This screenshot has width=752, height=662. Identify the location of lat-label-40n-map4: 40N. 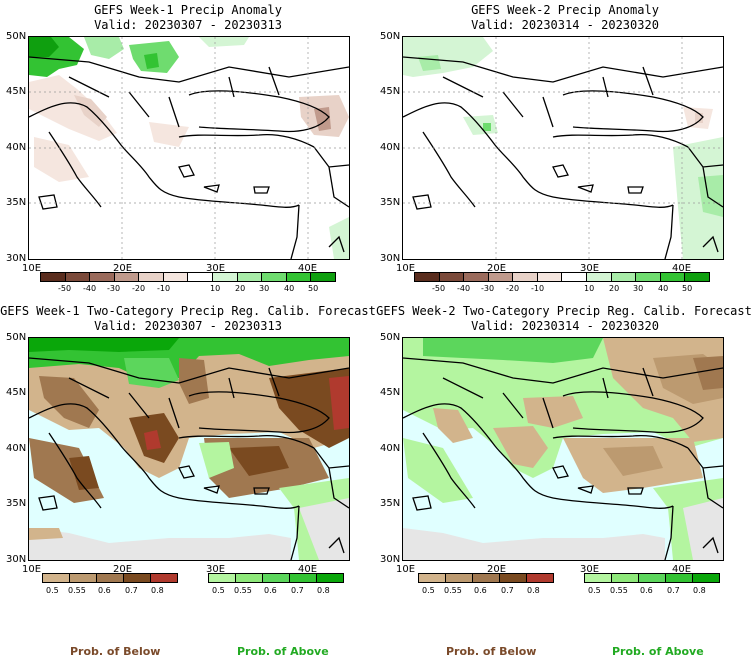
(390, 448).